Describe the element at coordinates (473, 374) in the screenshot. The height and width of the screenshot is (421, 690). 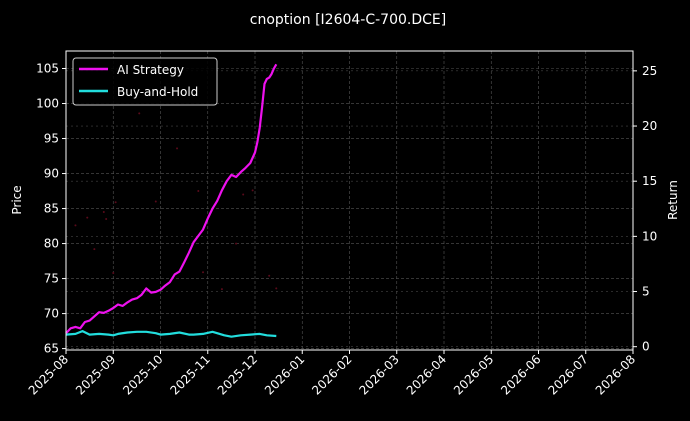
I see `x-tick-label: 2026-05` at that location.